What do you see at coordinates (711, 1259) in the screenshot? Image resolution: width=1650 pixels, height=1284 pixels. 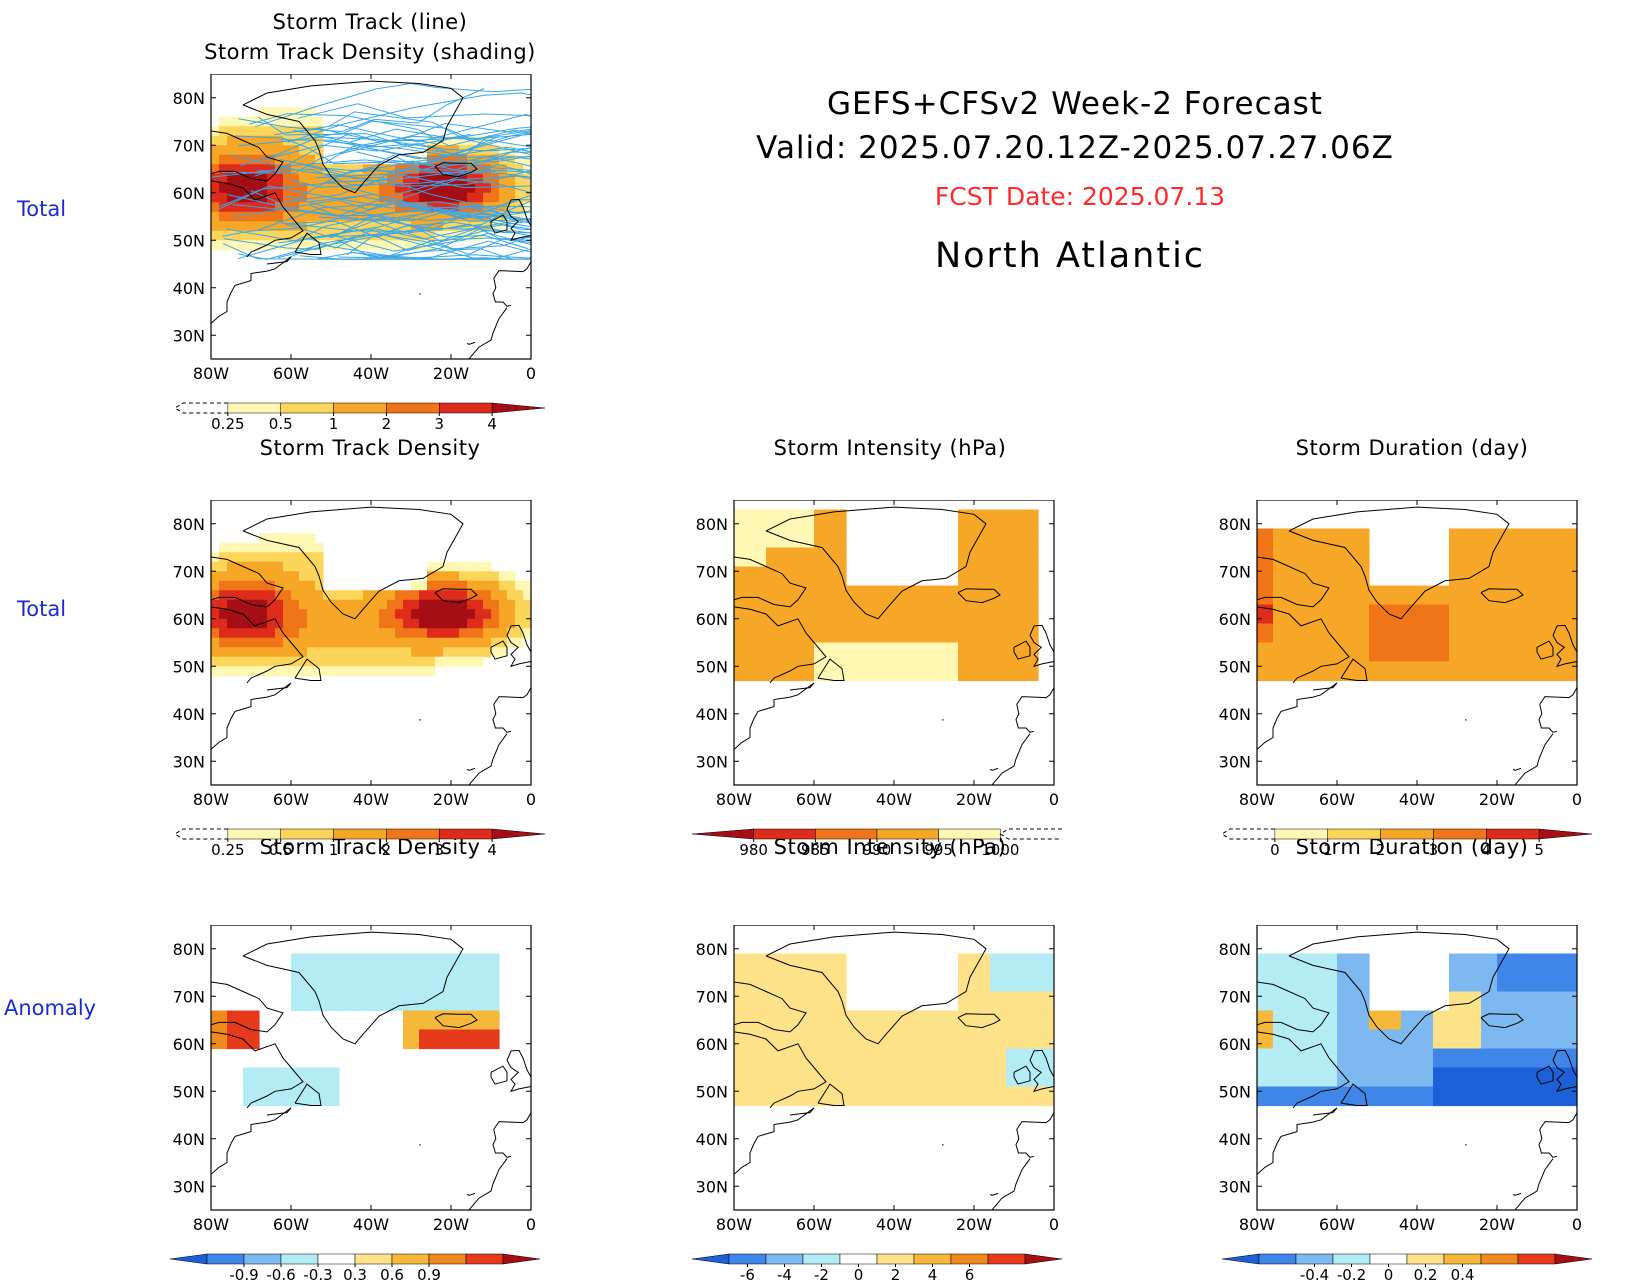 I see `colorbar-swatch` at bounding box center [711, 1259].